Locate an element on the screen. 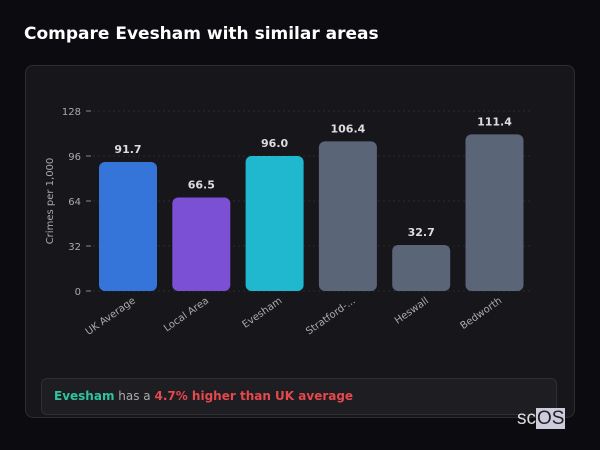 The width and height of the screenshot is (600, 450). y-tick-label: 32 is located at coordinates (74, 247).